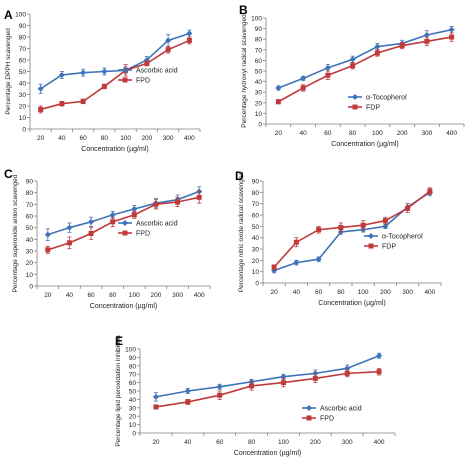 The width and height of the screenshot is (474, 461). I want to click on legend-label: α-Tocopherol, so click(402, 237).